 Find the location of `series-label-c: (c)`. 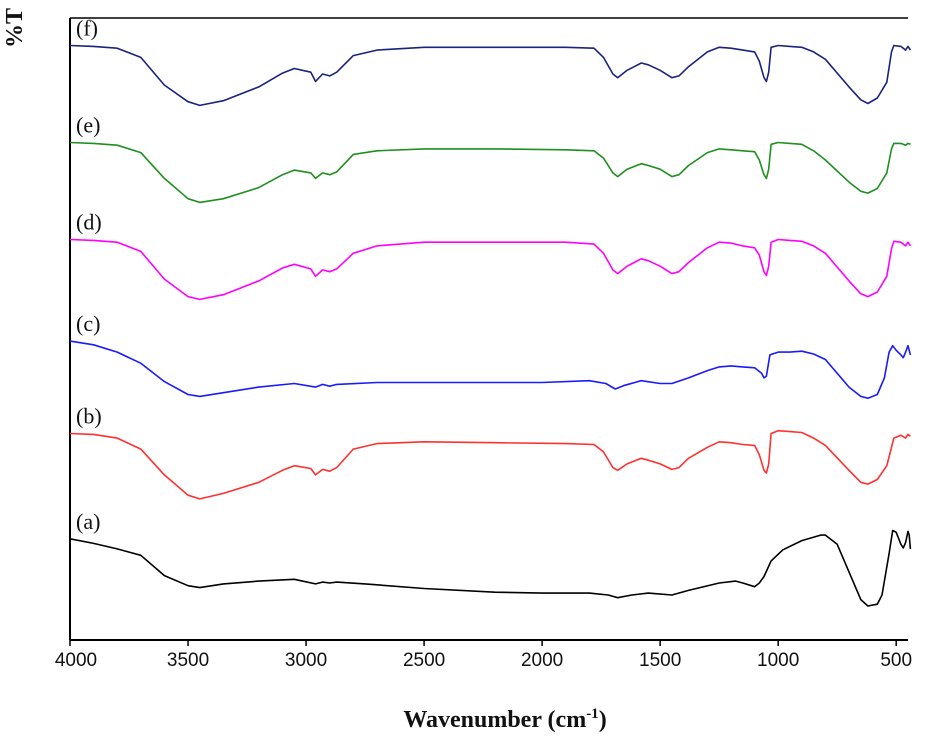

series-label-c: (c) is located at coordinates (88, 323).